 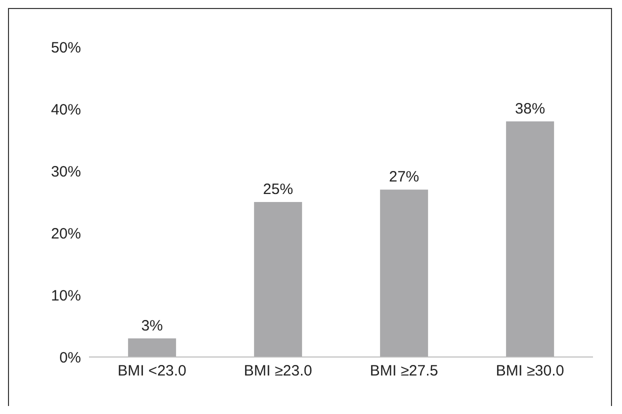 I want to click on y-tick-label: 30%, so click(x=65, y=171).